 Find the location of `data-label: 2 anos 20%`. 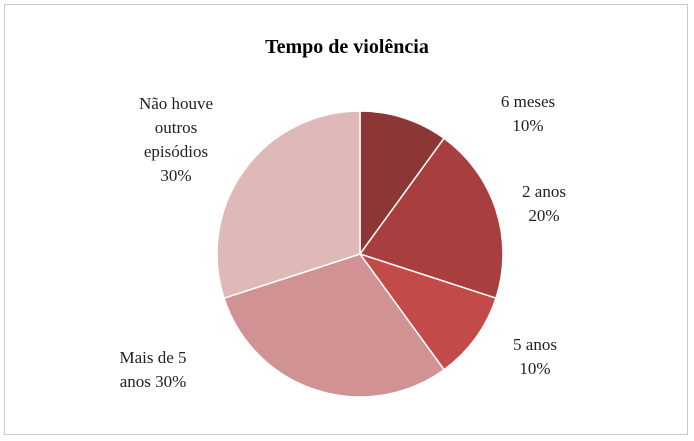

data-label: 2 anos 20% is located at coordinates (544, 204).